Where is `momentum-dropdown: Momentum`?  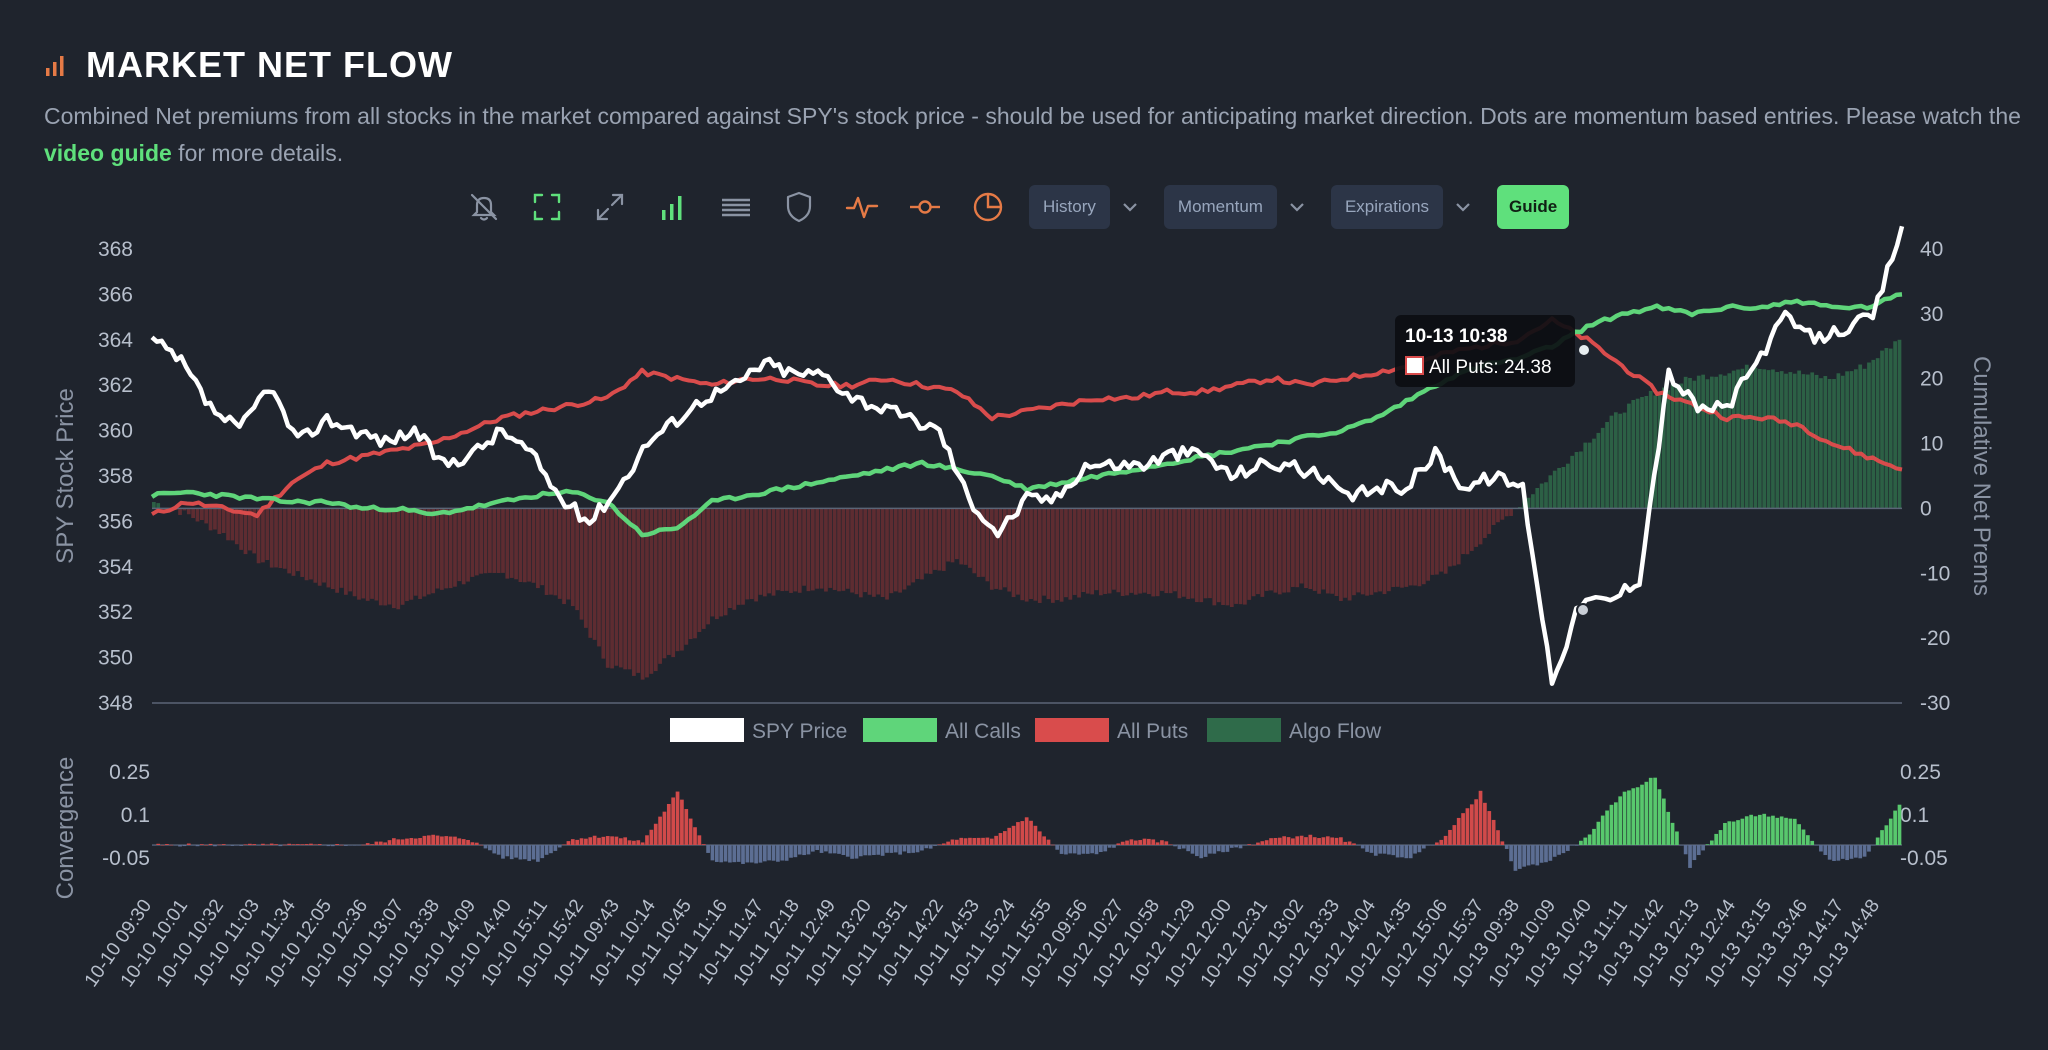 momentum-dropdown: Momentum is located at coordinates (1240, 207).